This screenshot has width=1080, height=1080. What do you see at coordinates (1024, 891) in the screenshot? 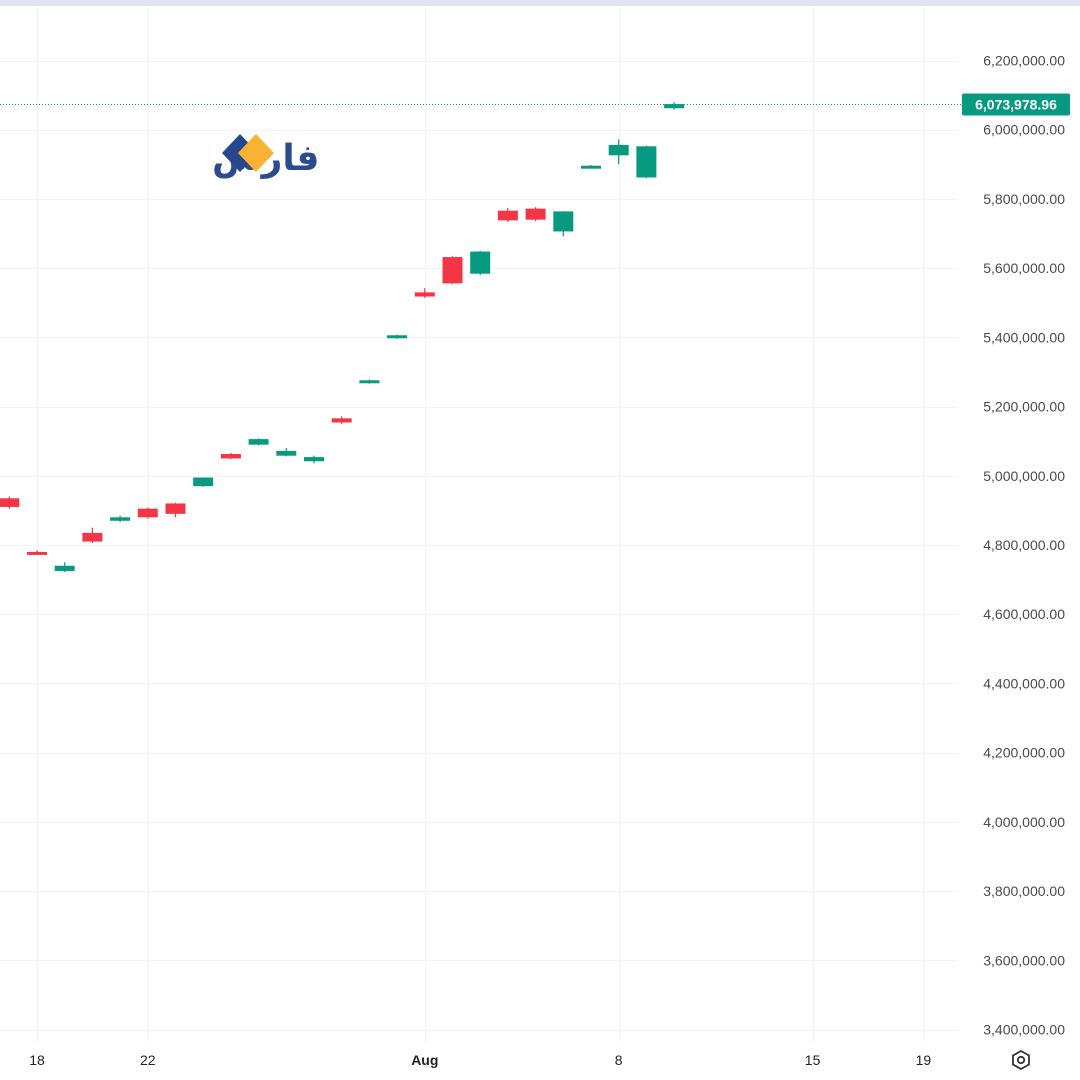
I see `y-tick-label: 3,800,000.00` at bounding box center [1024, 891].